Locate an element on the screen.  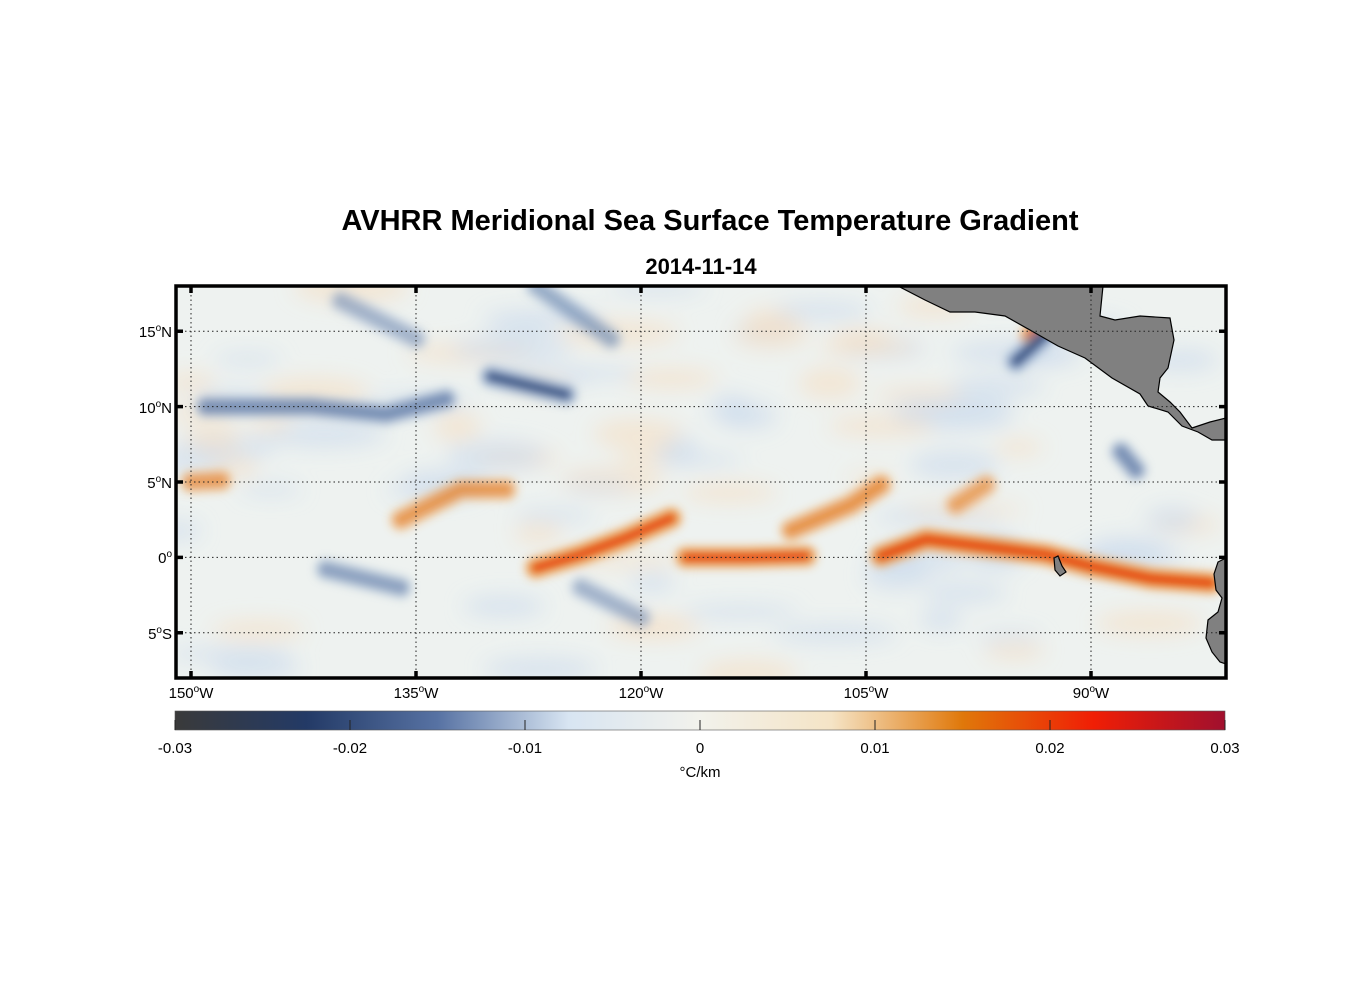
colorbar-tick-label: 0 is located at coordinates (700, 748).